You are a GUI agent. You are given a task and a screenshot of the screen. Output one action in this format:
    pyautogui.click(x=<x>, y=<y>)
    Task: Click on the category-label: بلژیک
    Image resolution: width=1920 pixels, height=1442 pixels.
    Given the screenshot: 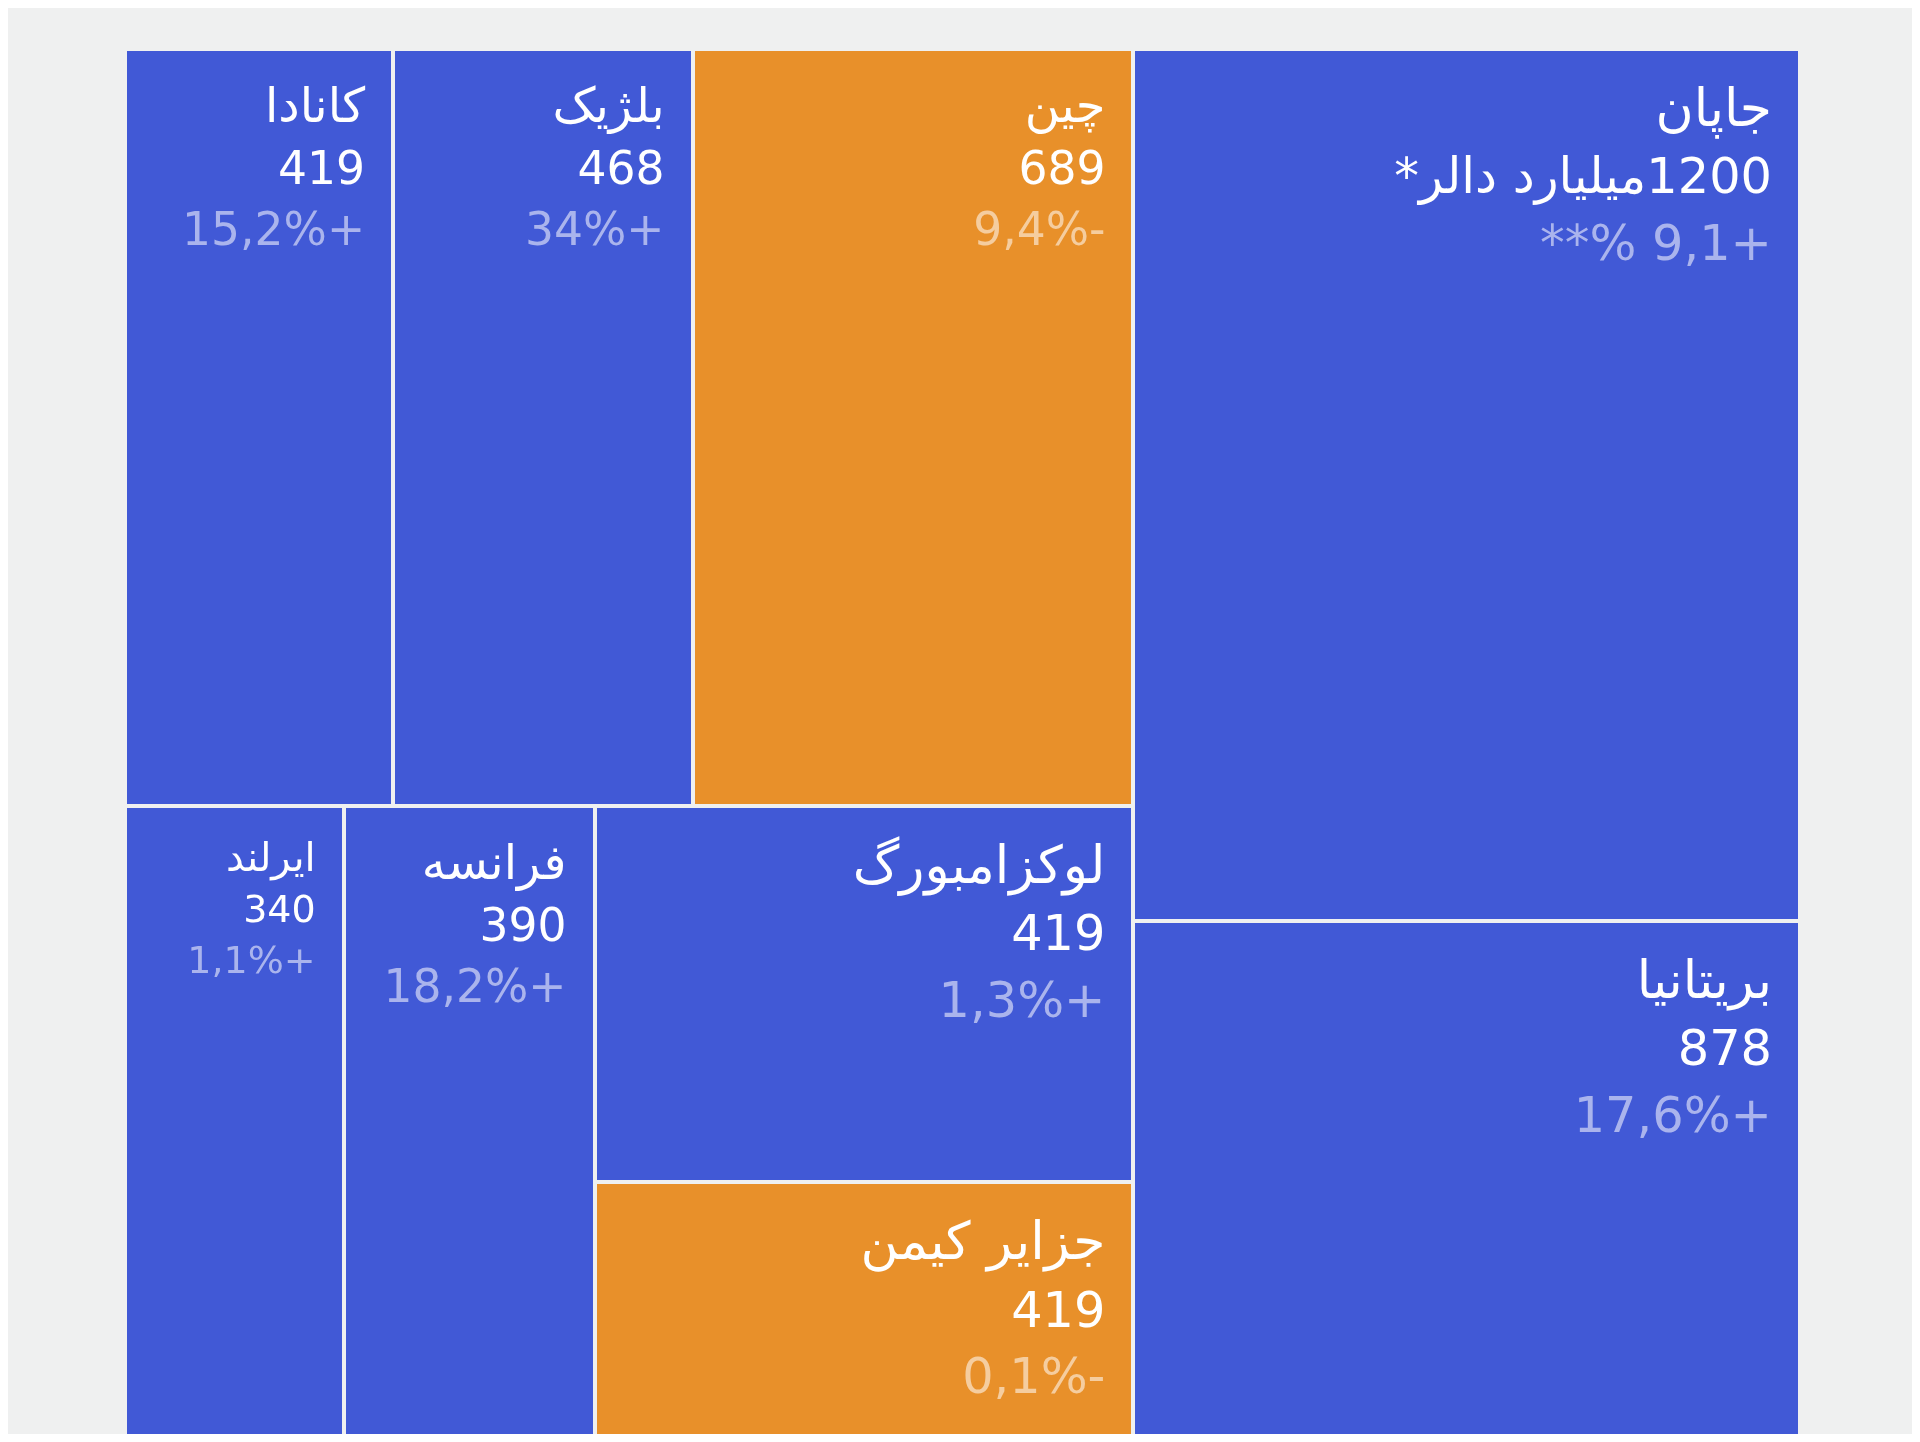 What is the action you would take?
    pyautogui.click(x=608, y=106)
    